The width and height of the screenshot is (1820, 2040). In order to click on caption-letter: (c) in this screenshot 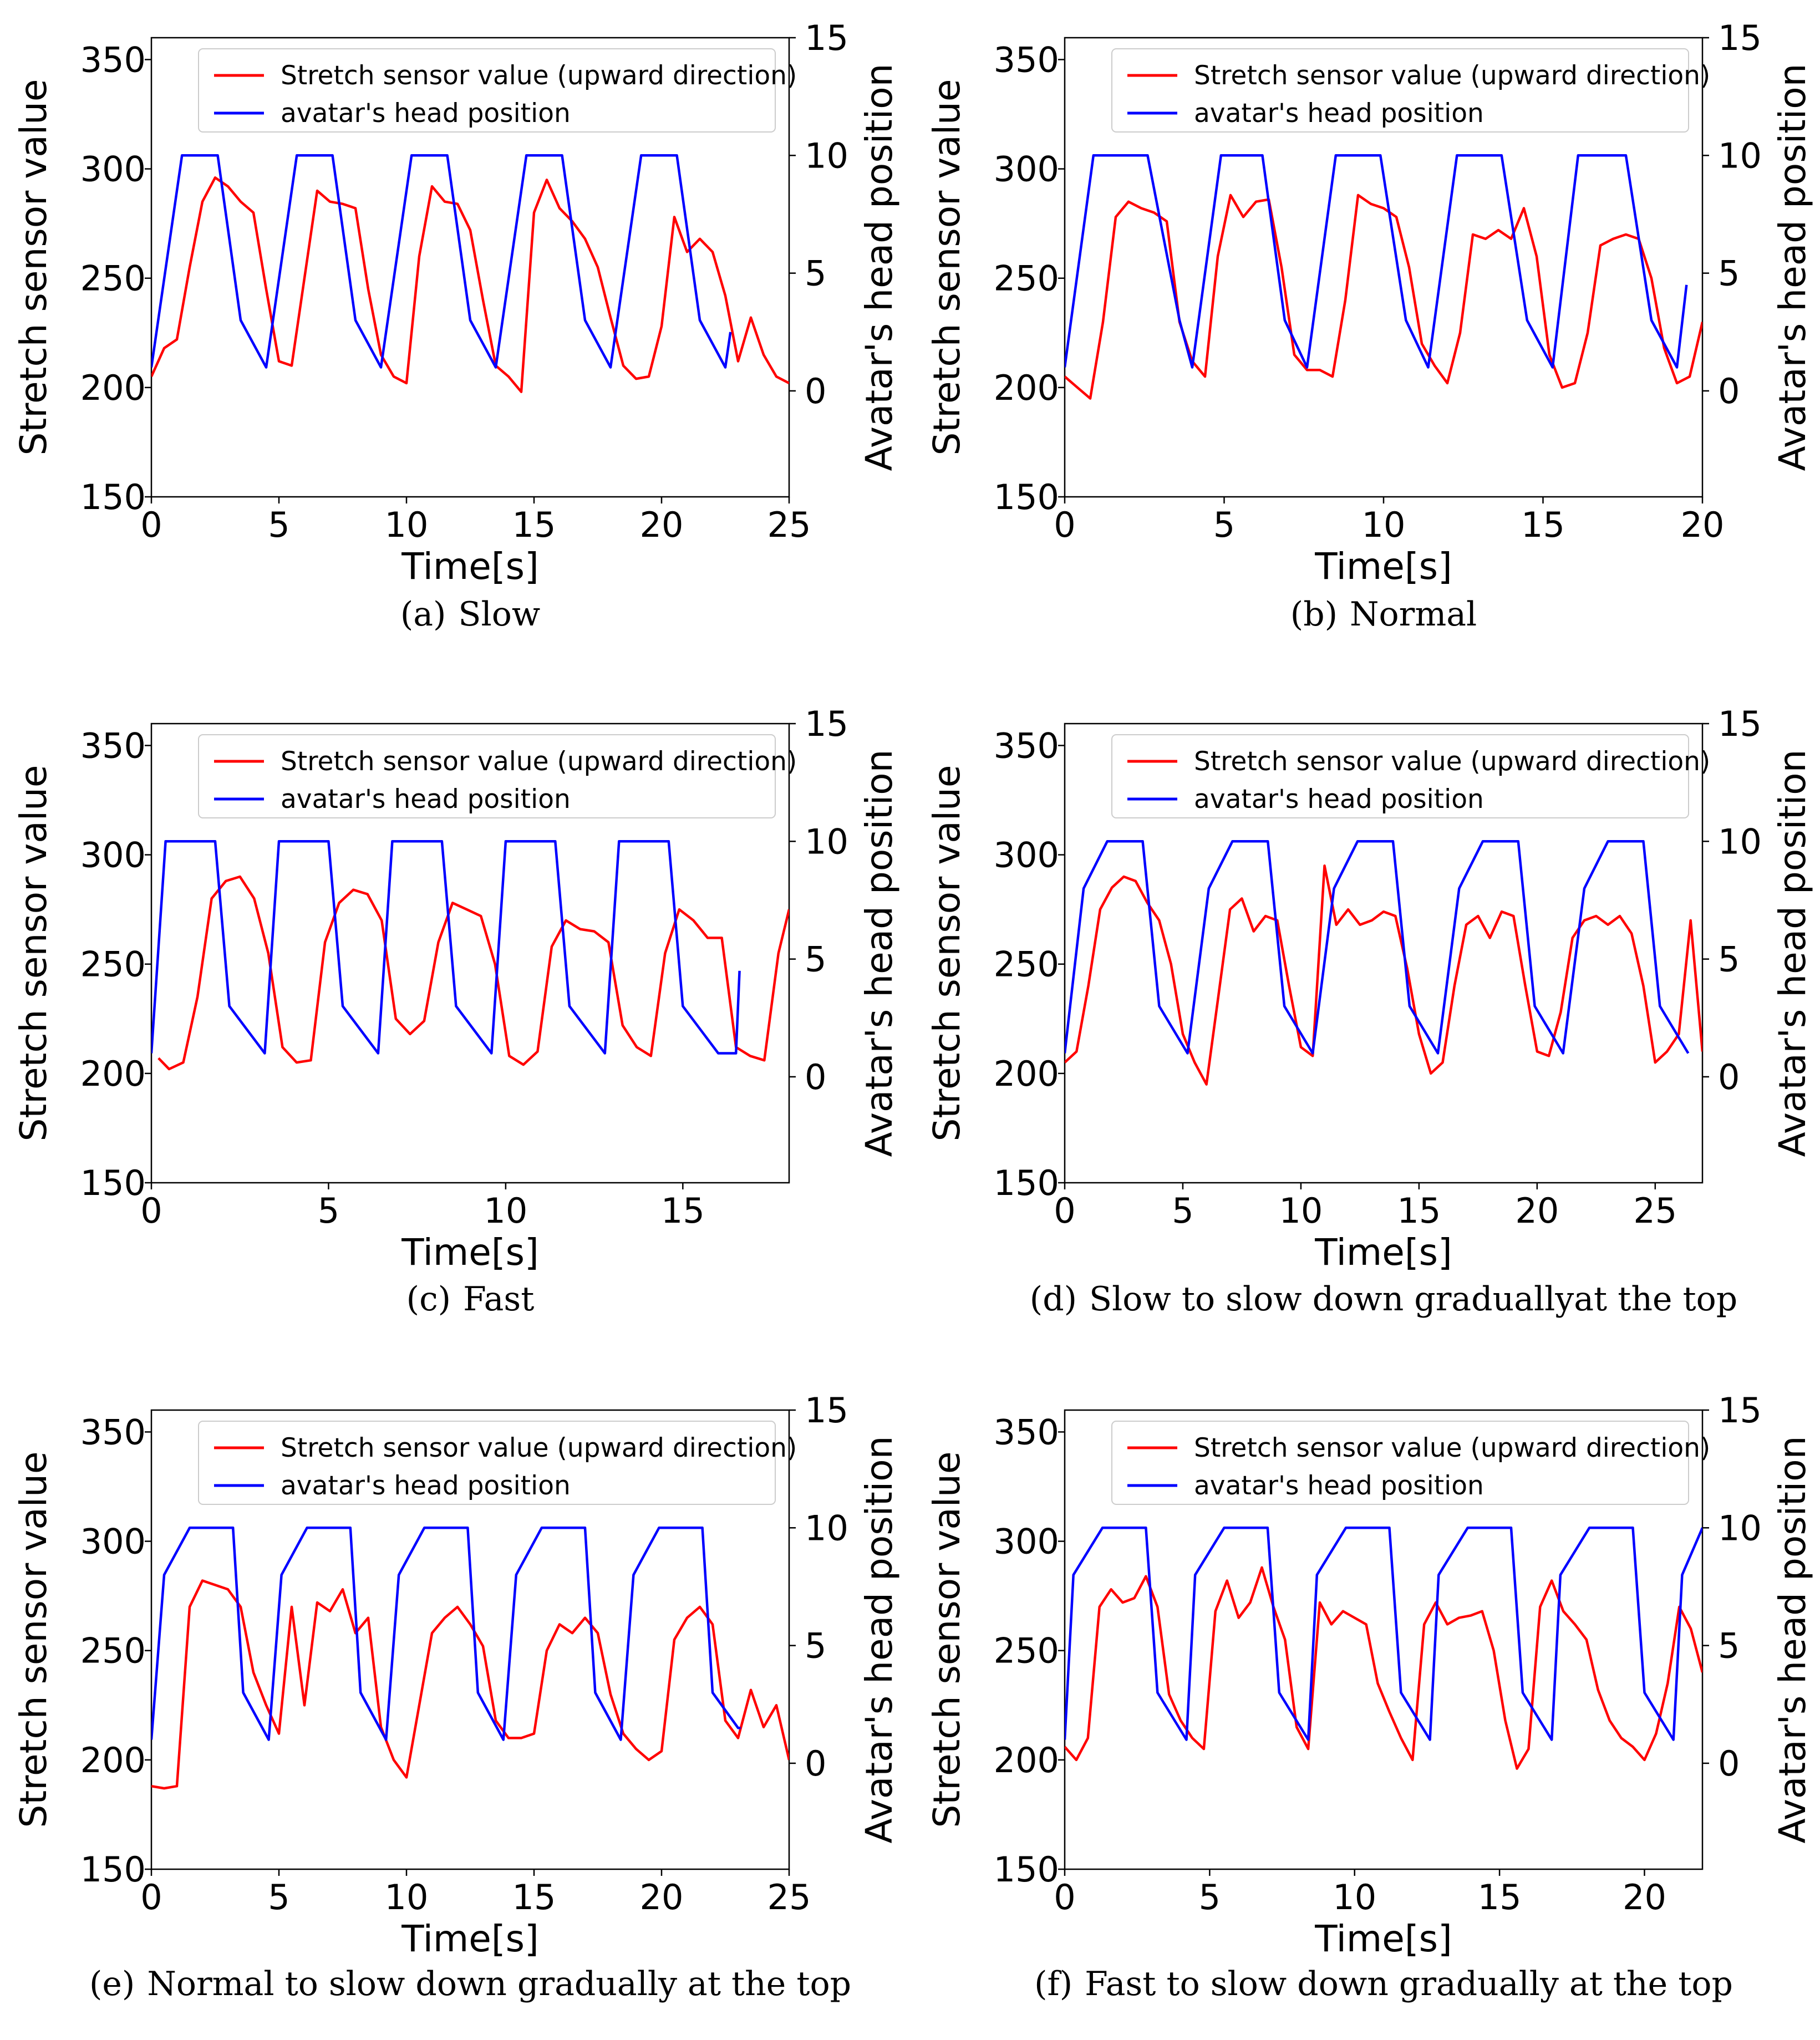, I will do `click(428, 1299)`.